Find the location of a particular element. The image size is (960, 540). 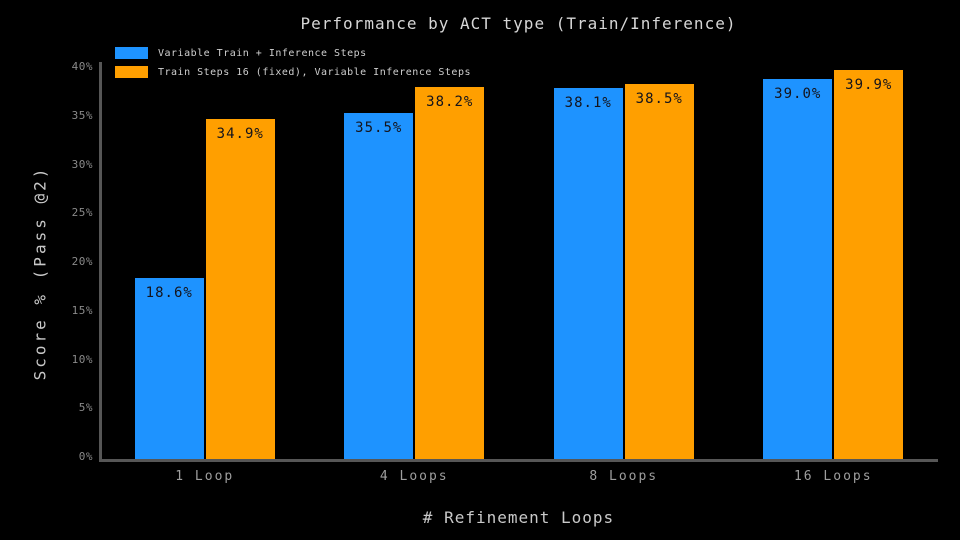

bar-value-label: 39.0% is located at coordinates (798, 93).